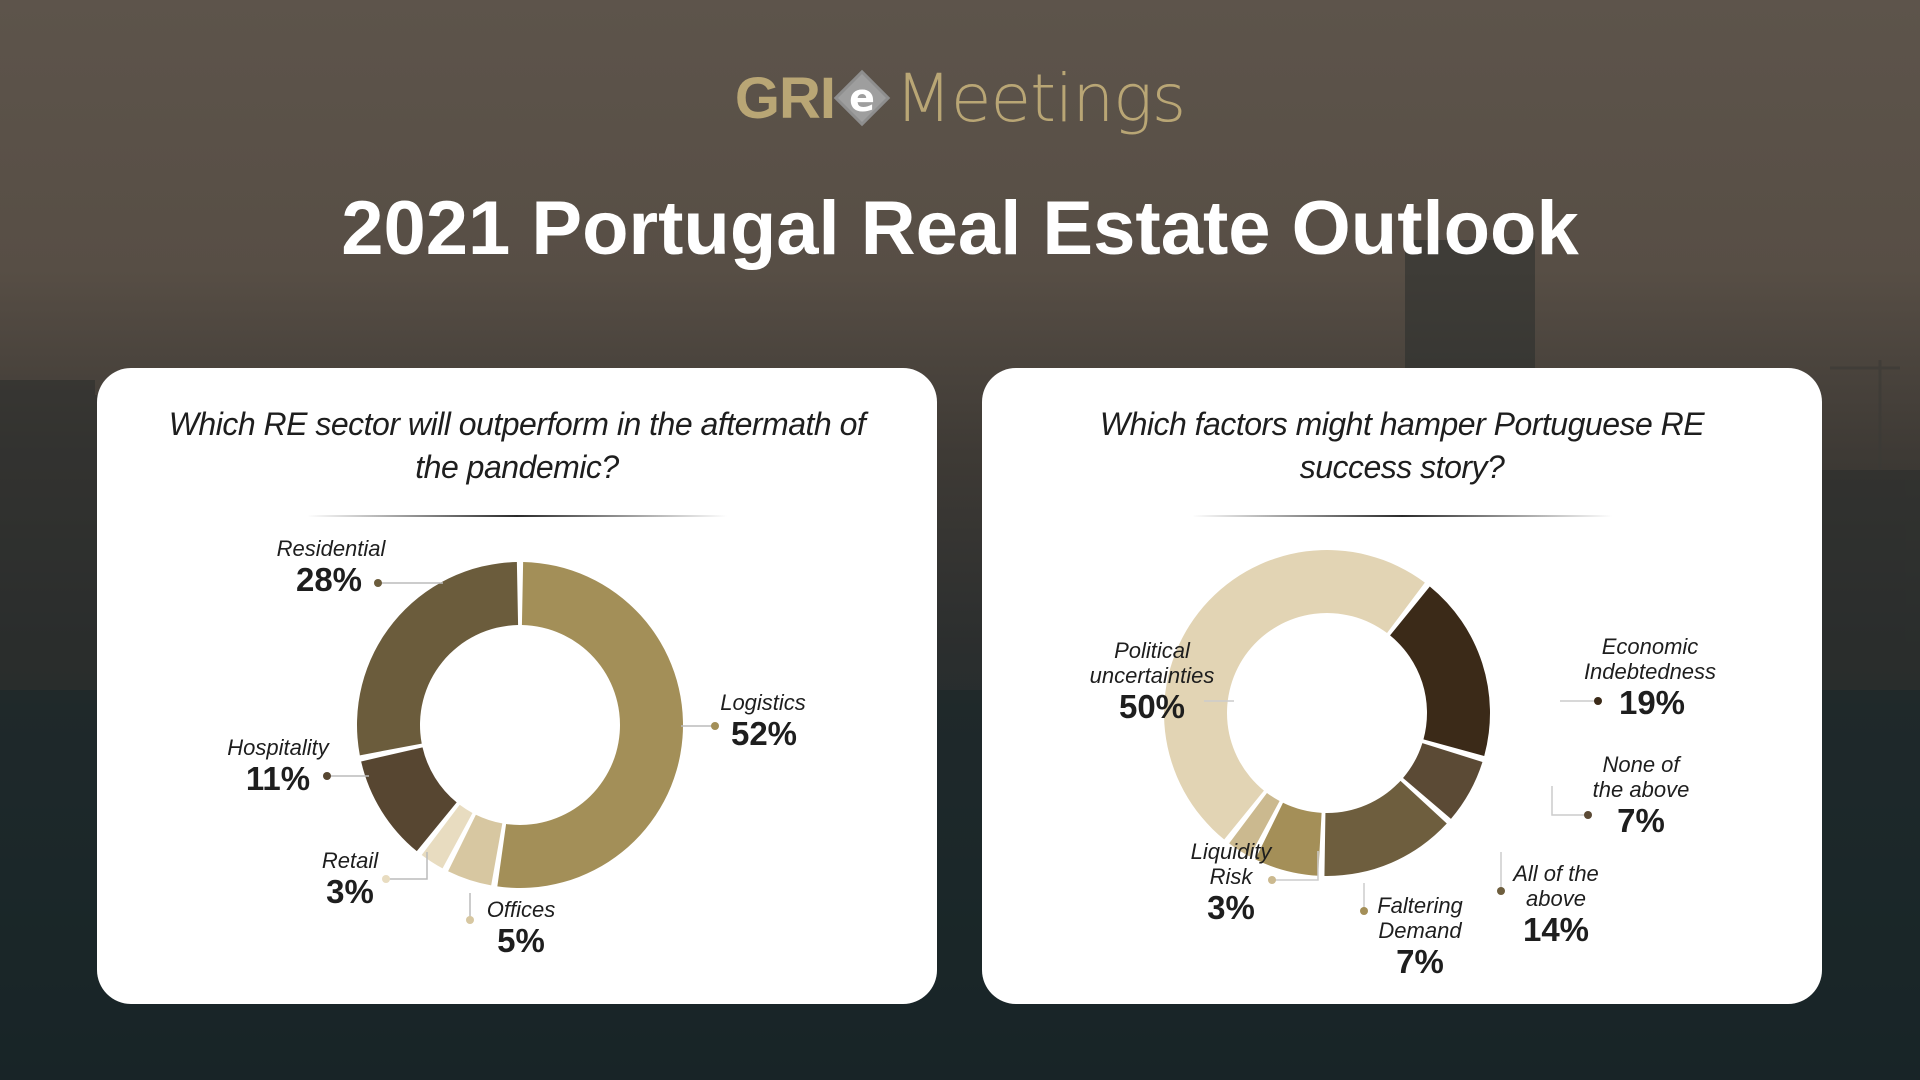 This screenshot has width=1920, height=1080. I want to click on label-offices-pct: 5%, so click(521, 940).